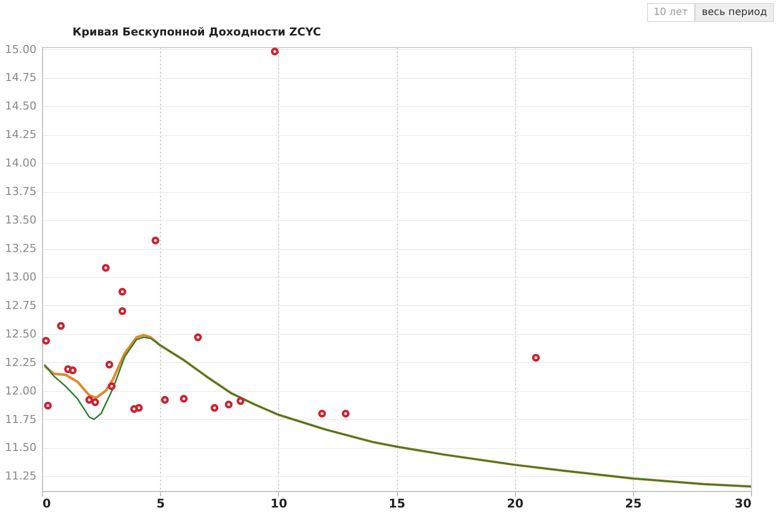 The height and width of the screenshot is (518, 778). I want to click on chart-title: Кривая Бескупонной Доходности ZCYC, so click(196, 31).